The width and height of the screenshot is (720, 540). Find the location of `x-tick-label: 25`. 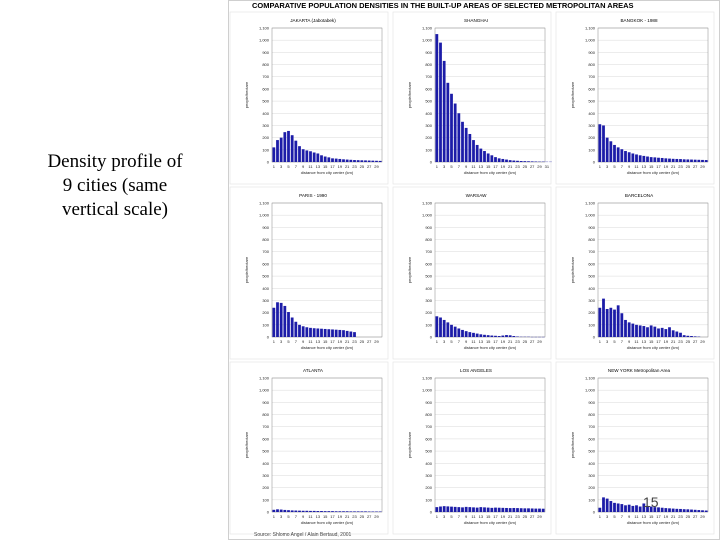

x-tick-label: 25 is located at coordinates (362, 166).